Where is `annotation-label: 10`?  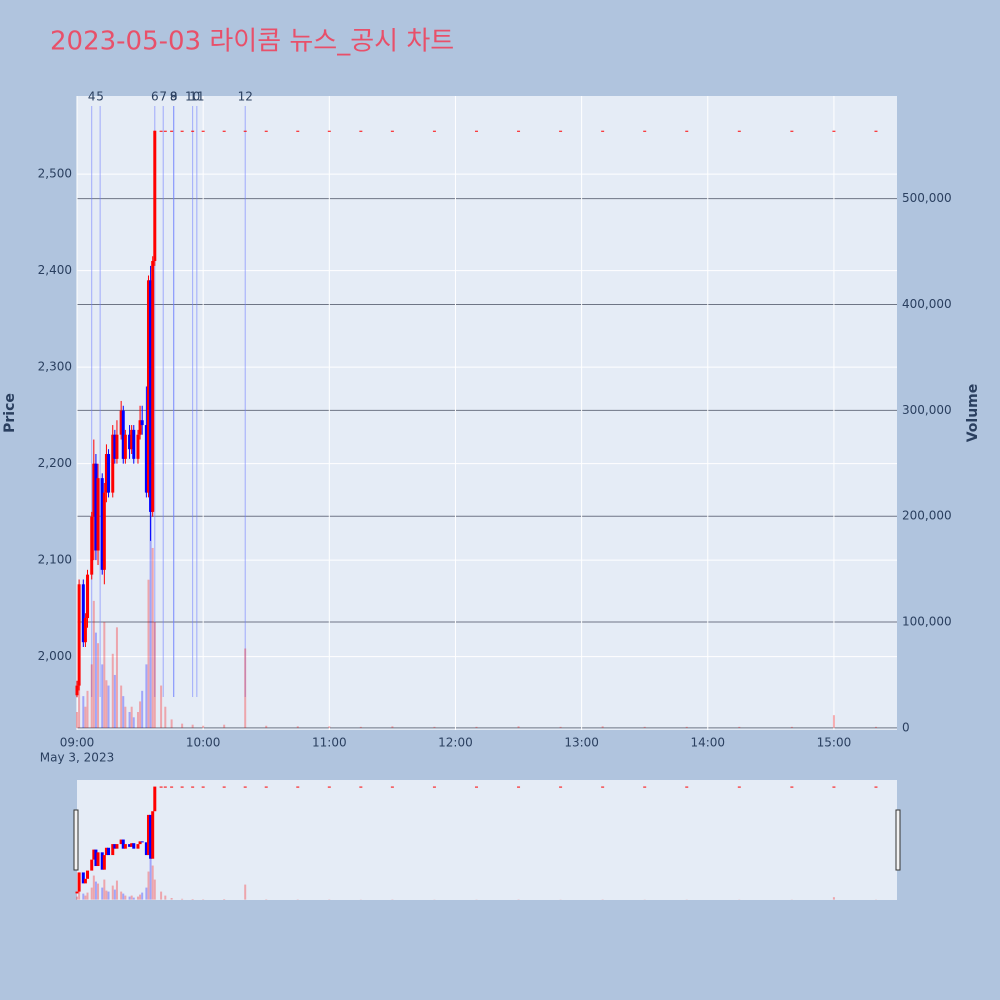
annotation-label: 10 is located at coordinates (192, 97).